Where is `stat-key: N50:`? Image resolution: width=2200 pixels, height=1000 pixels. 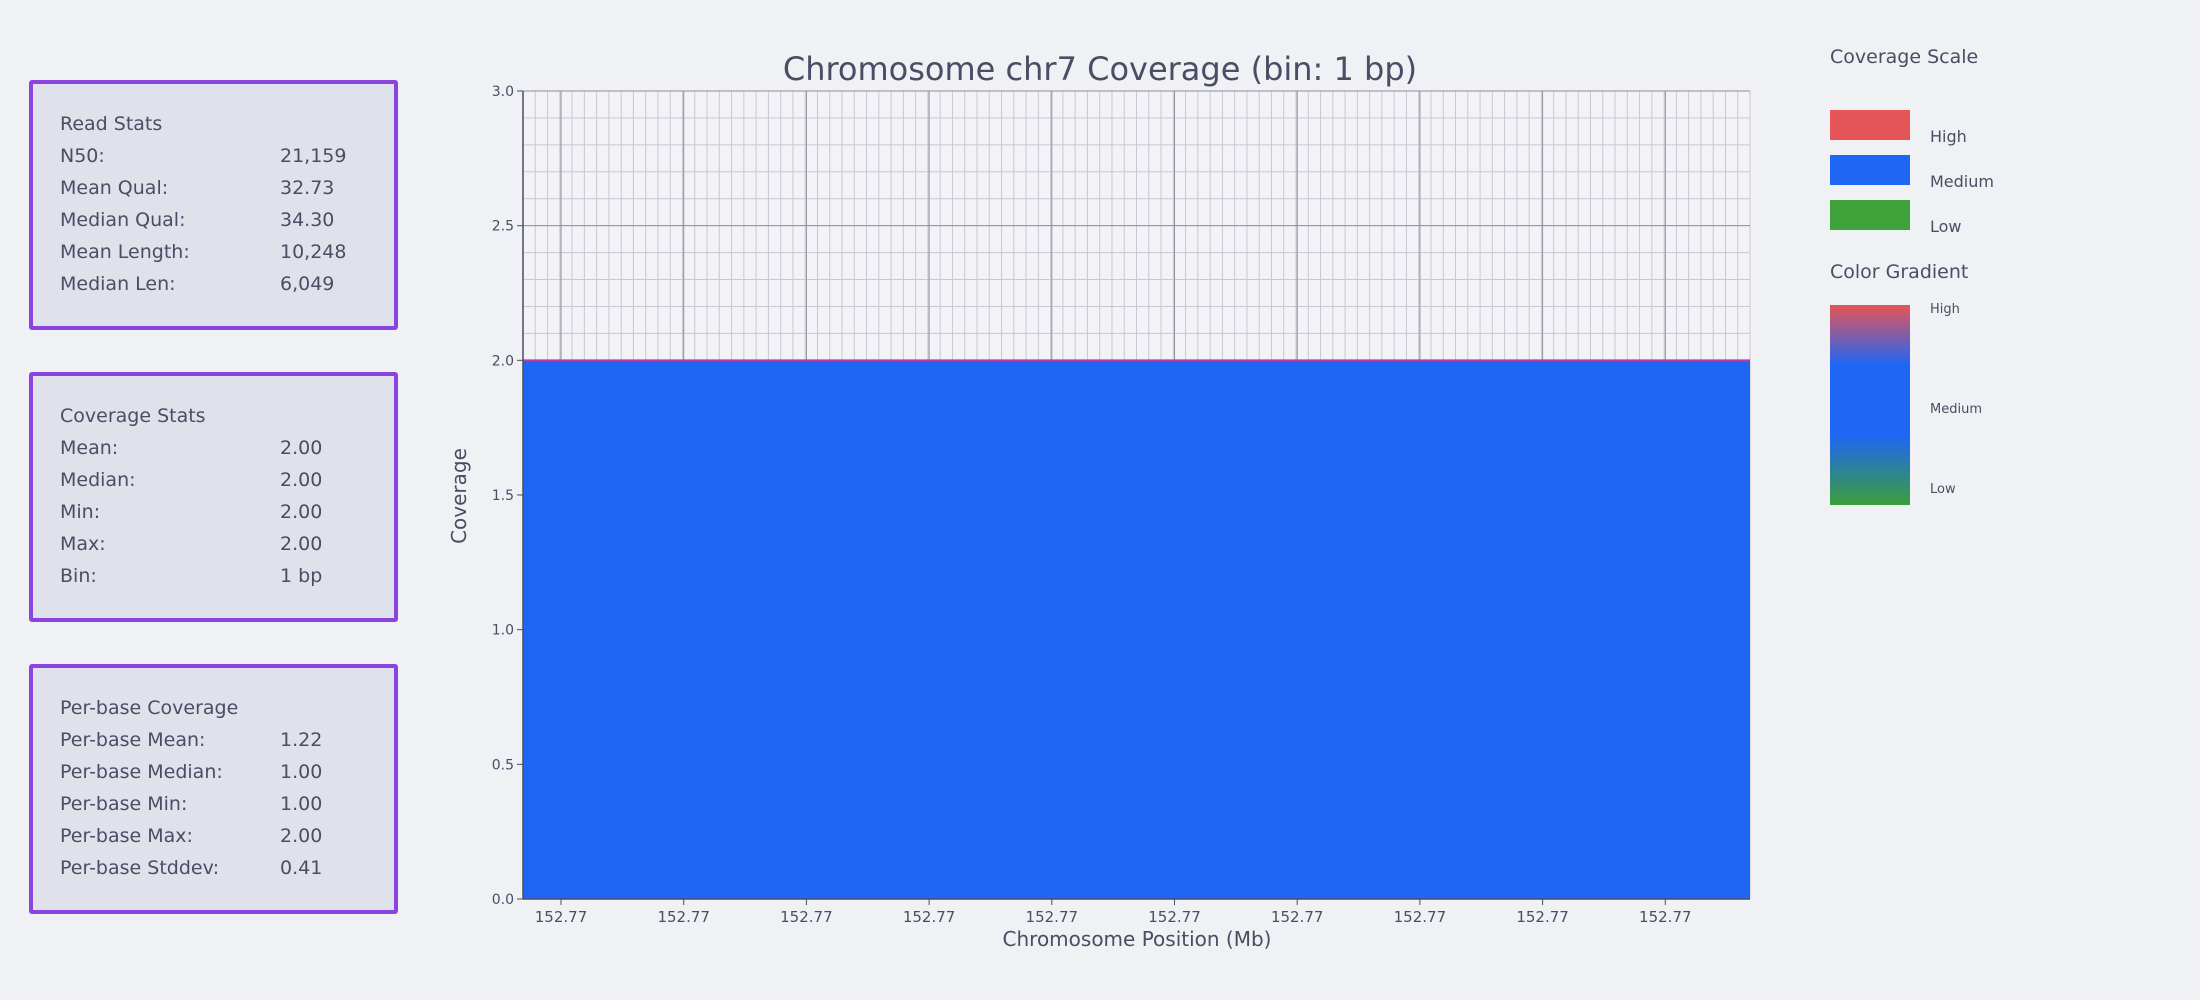 stat-key: N50: is located at coordinates (82, 156).